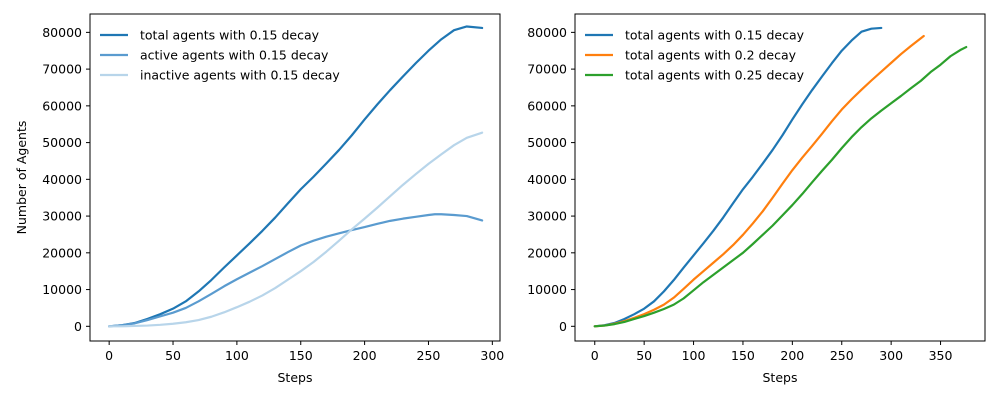 The image size is (1000, 400). Describe the element at coordinates (711, 55) in the screenshot. I see `legend-label: total agents with 0.2 decay` at that location.